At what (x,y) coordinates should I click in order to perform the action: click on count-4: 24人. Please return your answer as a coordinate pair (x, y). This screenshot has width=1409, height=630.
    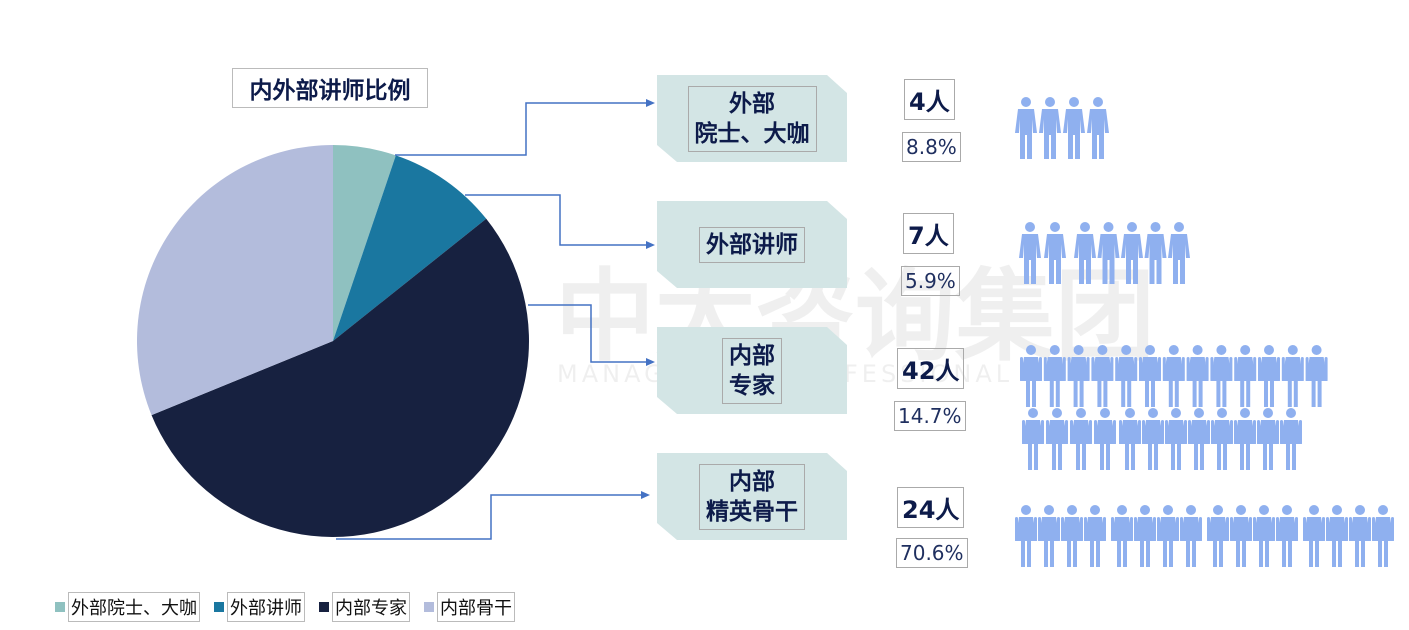
    Looking at the image, I should click on (931, 507).